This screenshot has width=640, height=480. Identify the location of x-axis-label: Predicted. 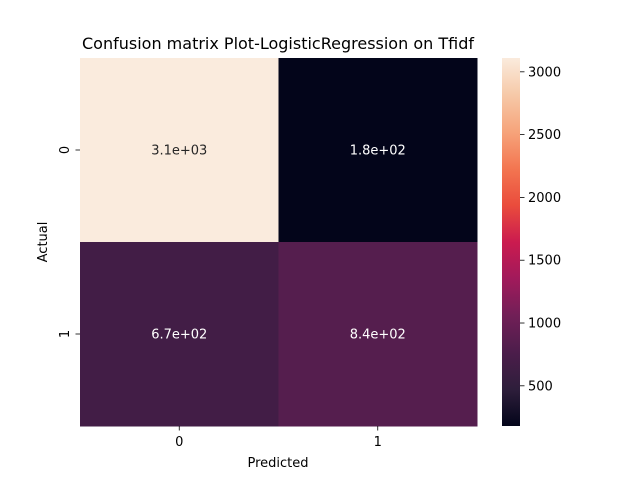
(277, 463).